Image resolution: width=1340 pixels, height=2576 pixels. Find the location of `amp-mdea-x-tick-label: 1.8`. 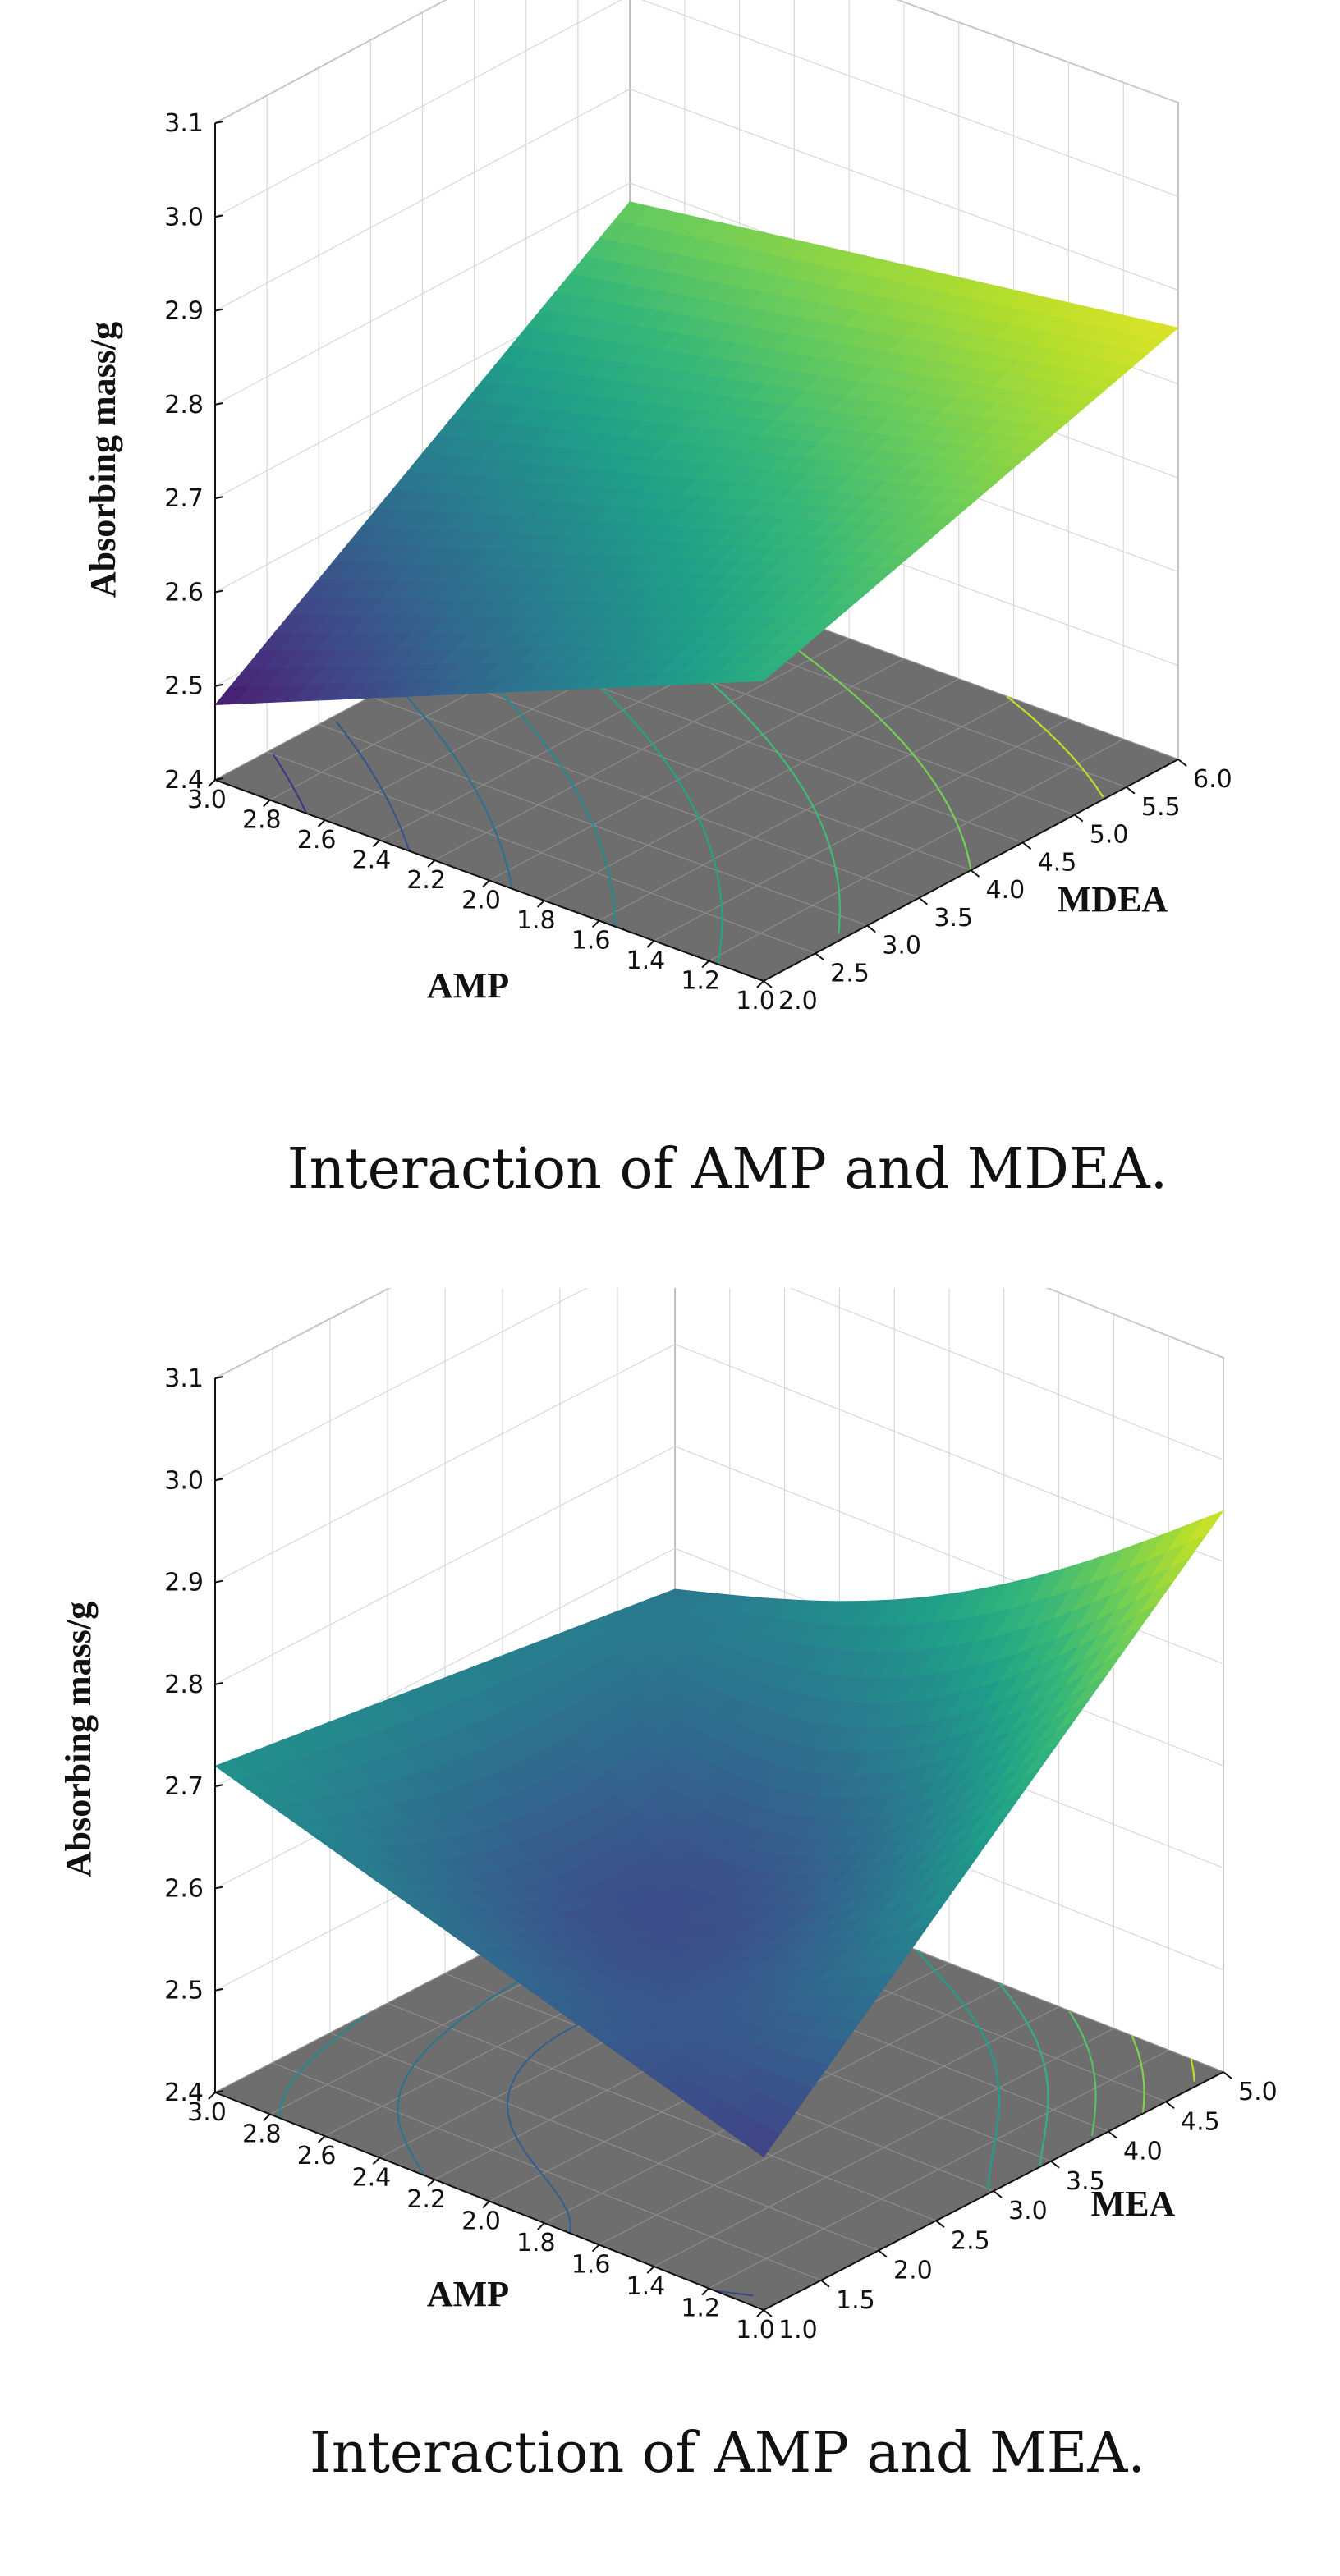

amp-mdea-x-tick-label: 1.8 is located at coordinates (536, 921).